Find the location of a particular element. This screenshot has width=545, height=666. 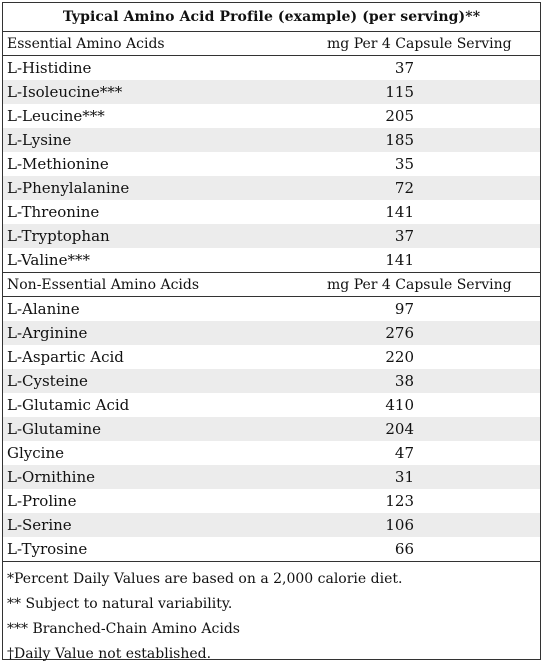

table-row: L-Phenylalanine 72 is located at coordinates (271, 188).